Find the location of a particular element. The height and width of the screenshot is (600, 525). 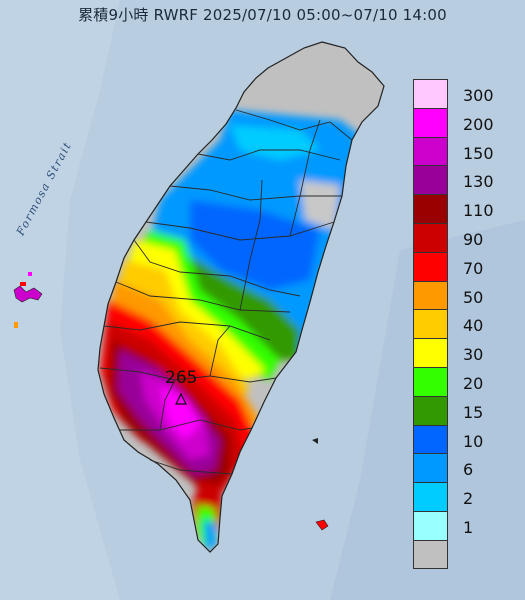

penghu-islands is located at coordinates (28, 294).